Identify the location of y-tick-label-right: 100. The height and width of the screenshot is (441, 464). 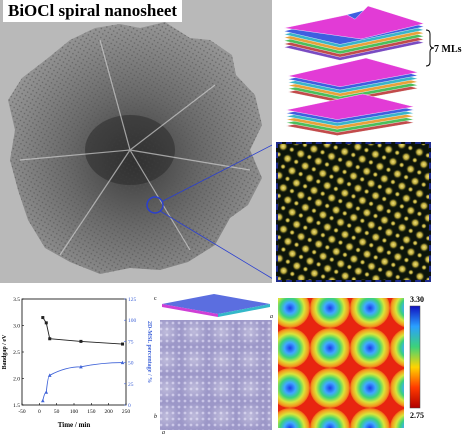
(132, 321).